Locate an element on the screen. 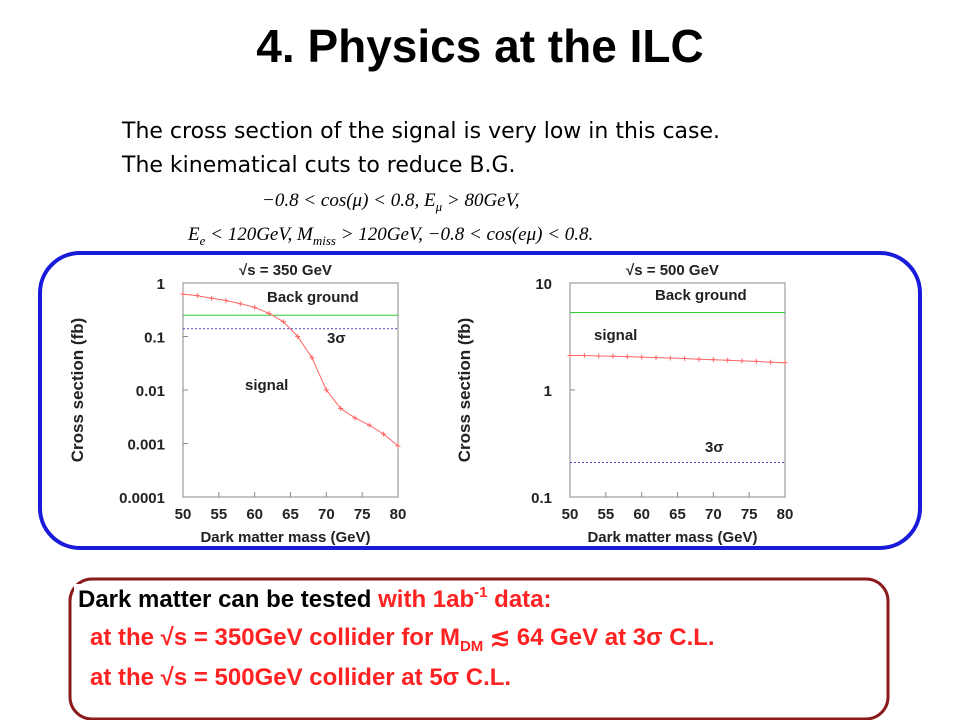 This screenshot has height=720, width=960. formula-sub: miss is located at coordinates (324, 240).